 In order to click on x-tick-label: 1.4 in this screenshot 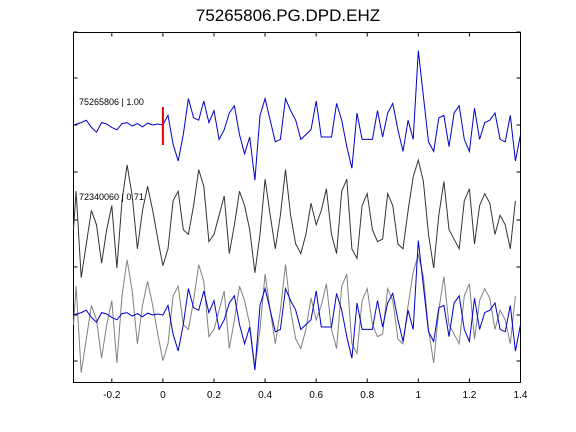, I will do `click(521, 395)`.